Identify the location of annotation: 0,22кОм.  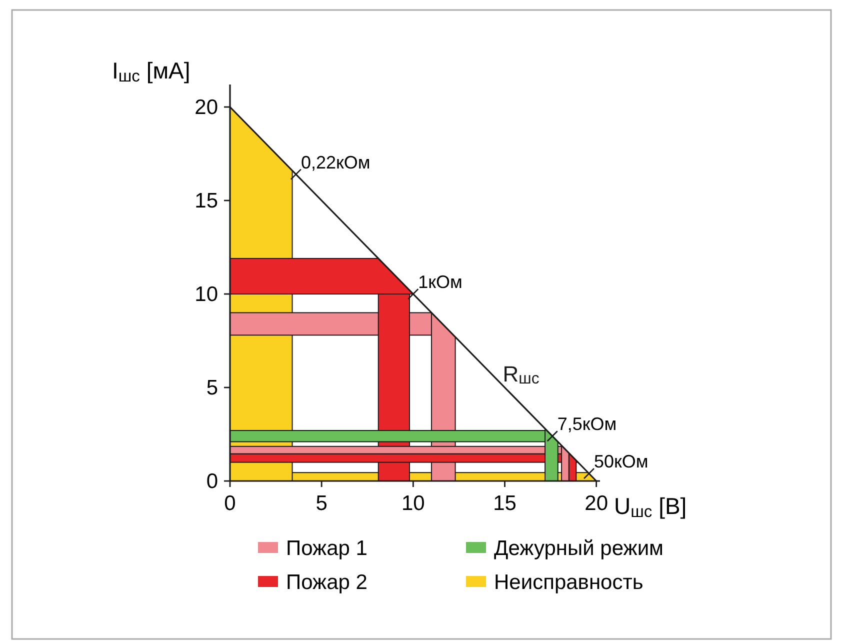
(335, 162).